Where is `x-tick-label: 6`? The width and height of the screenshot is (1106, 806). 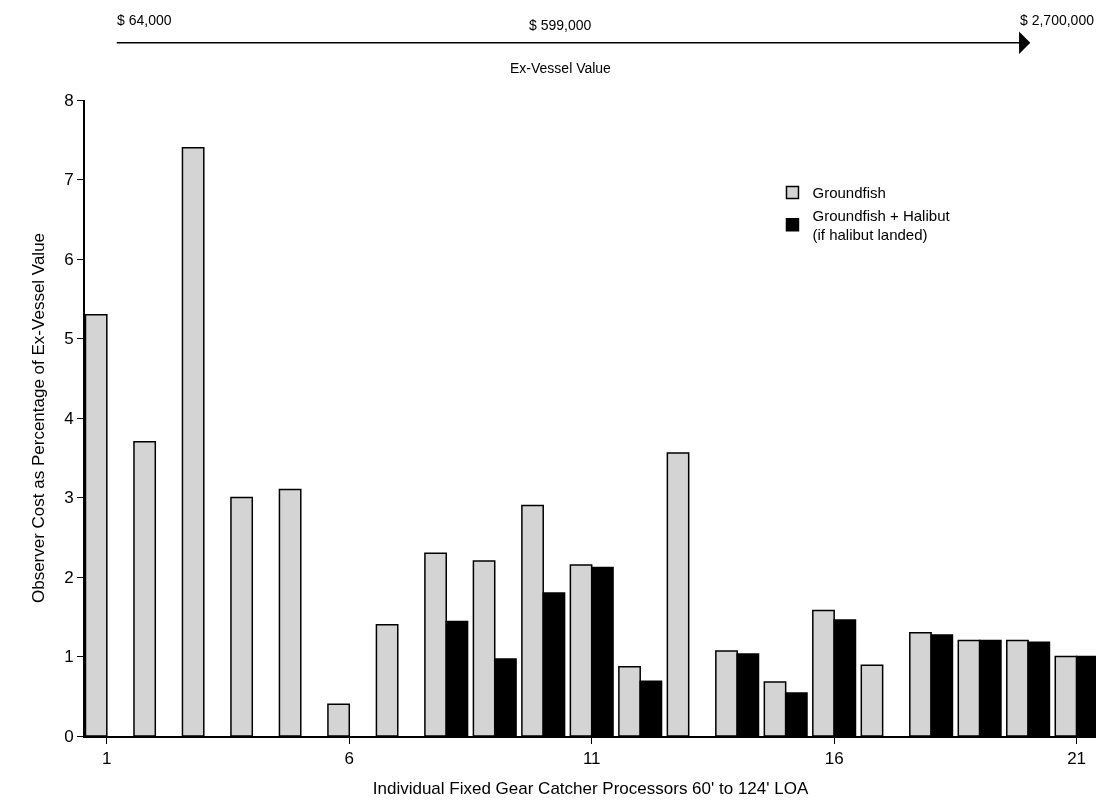 x-tick-label: 6 is located at coordinates (349, 759).